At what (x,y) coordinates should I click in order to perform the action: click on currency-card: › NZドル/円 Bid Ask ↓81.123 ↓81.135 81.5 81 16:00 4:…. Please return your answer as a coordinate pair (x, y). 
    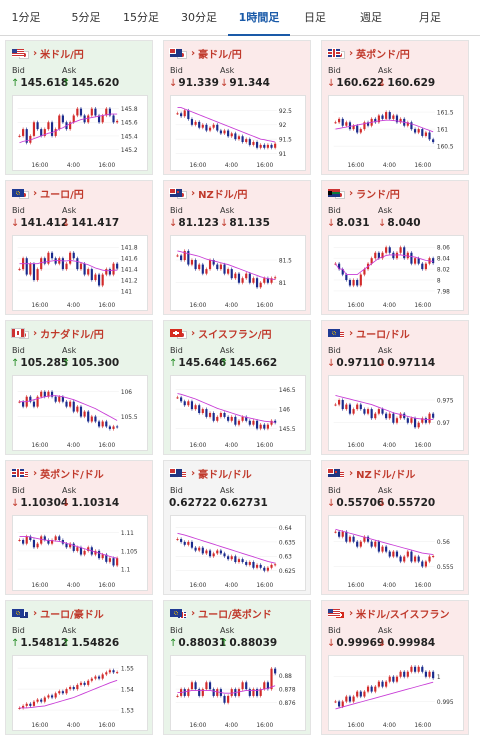
    Looking at the image, I should click on (237, 247).